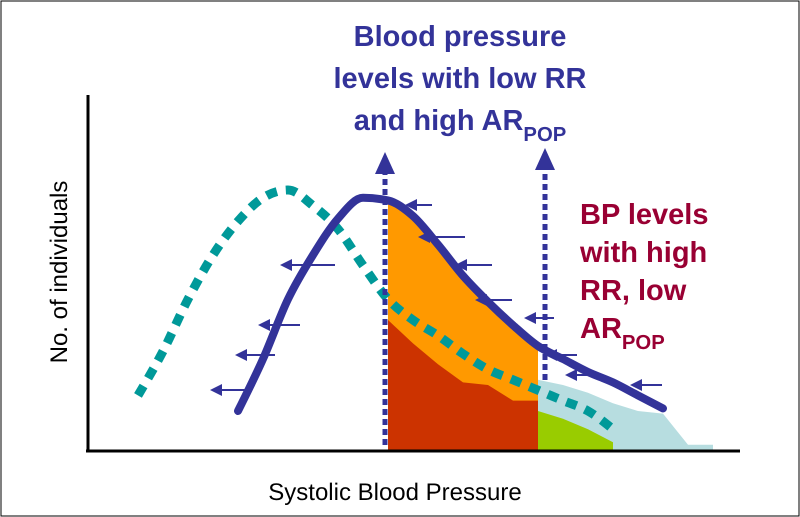 The width and height of the screenshot is (800, 517). I want to click on x-axis-title: Systolic Blood Pressure, so click(395, 492).